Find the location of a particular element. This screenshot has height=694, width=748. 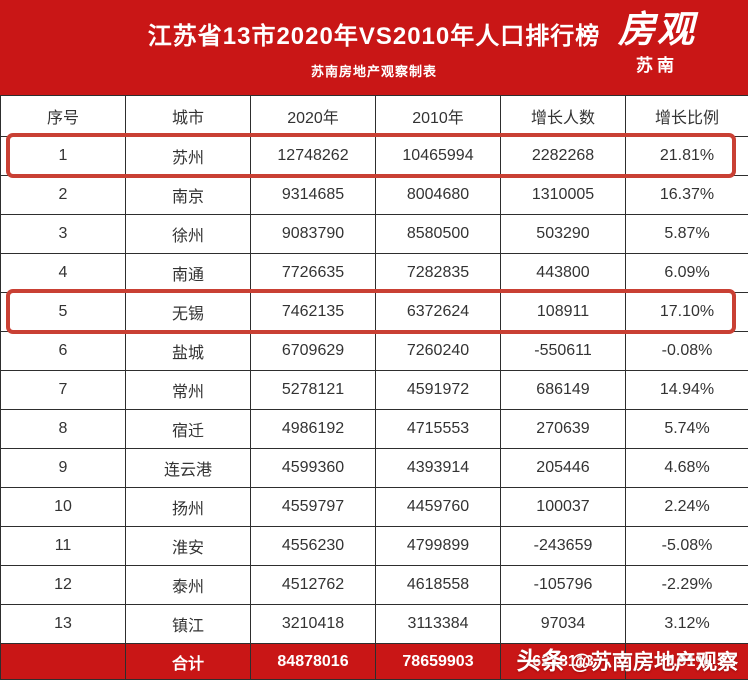

table-cell: 7726635 is located at coordinates (313, 273).